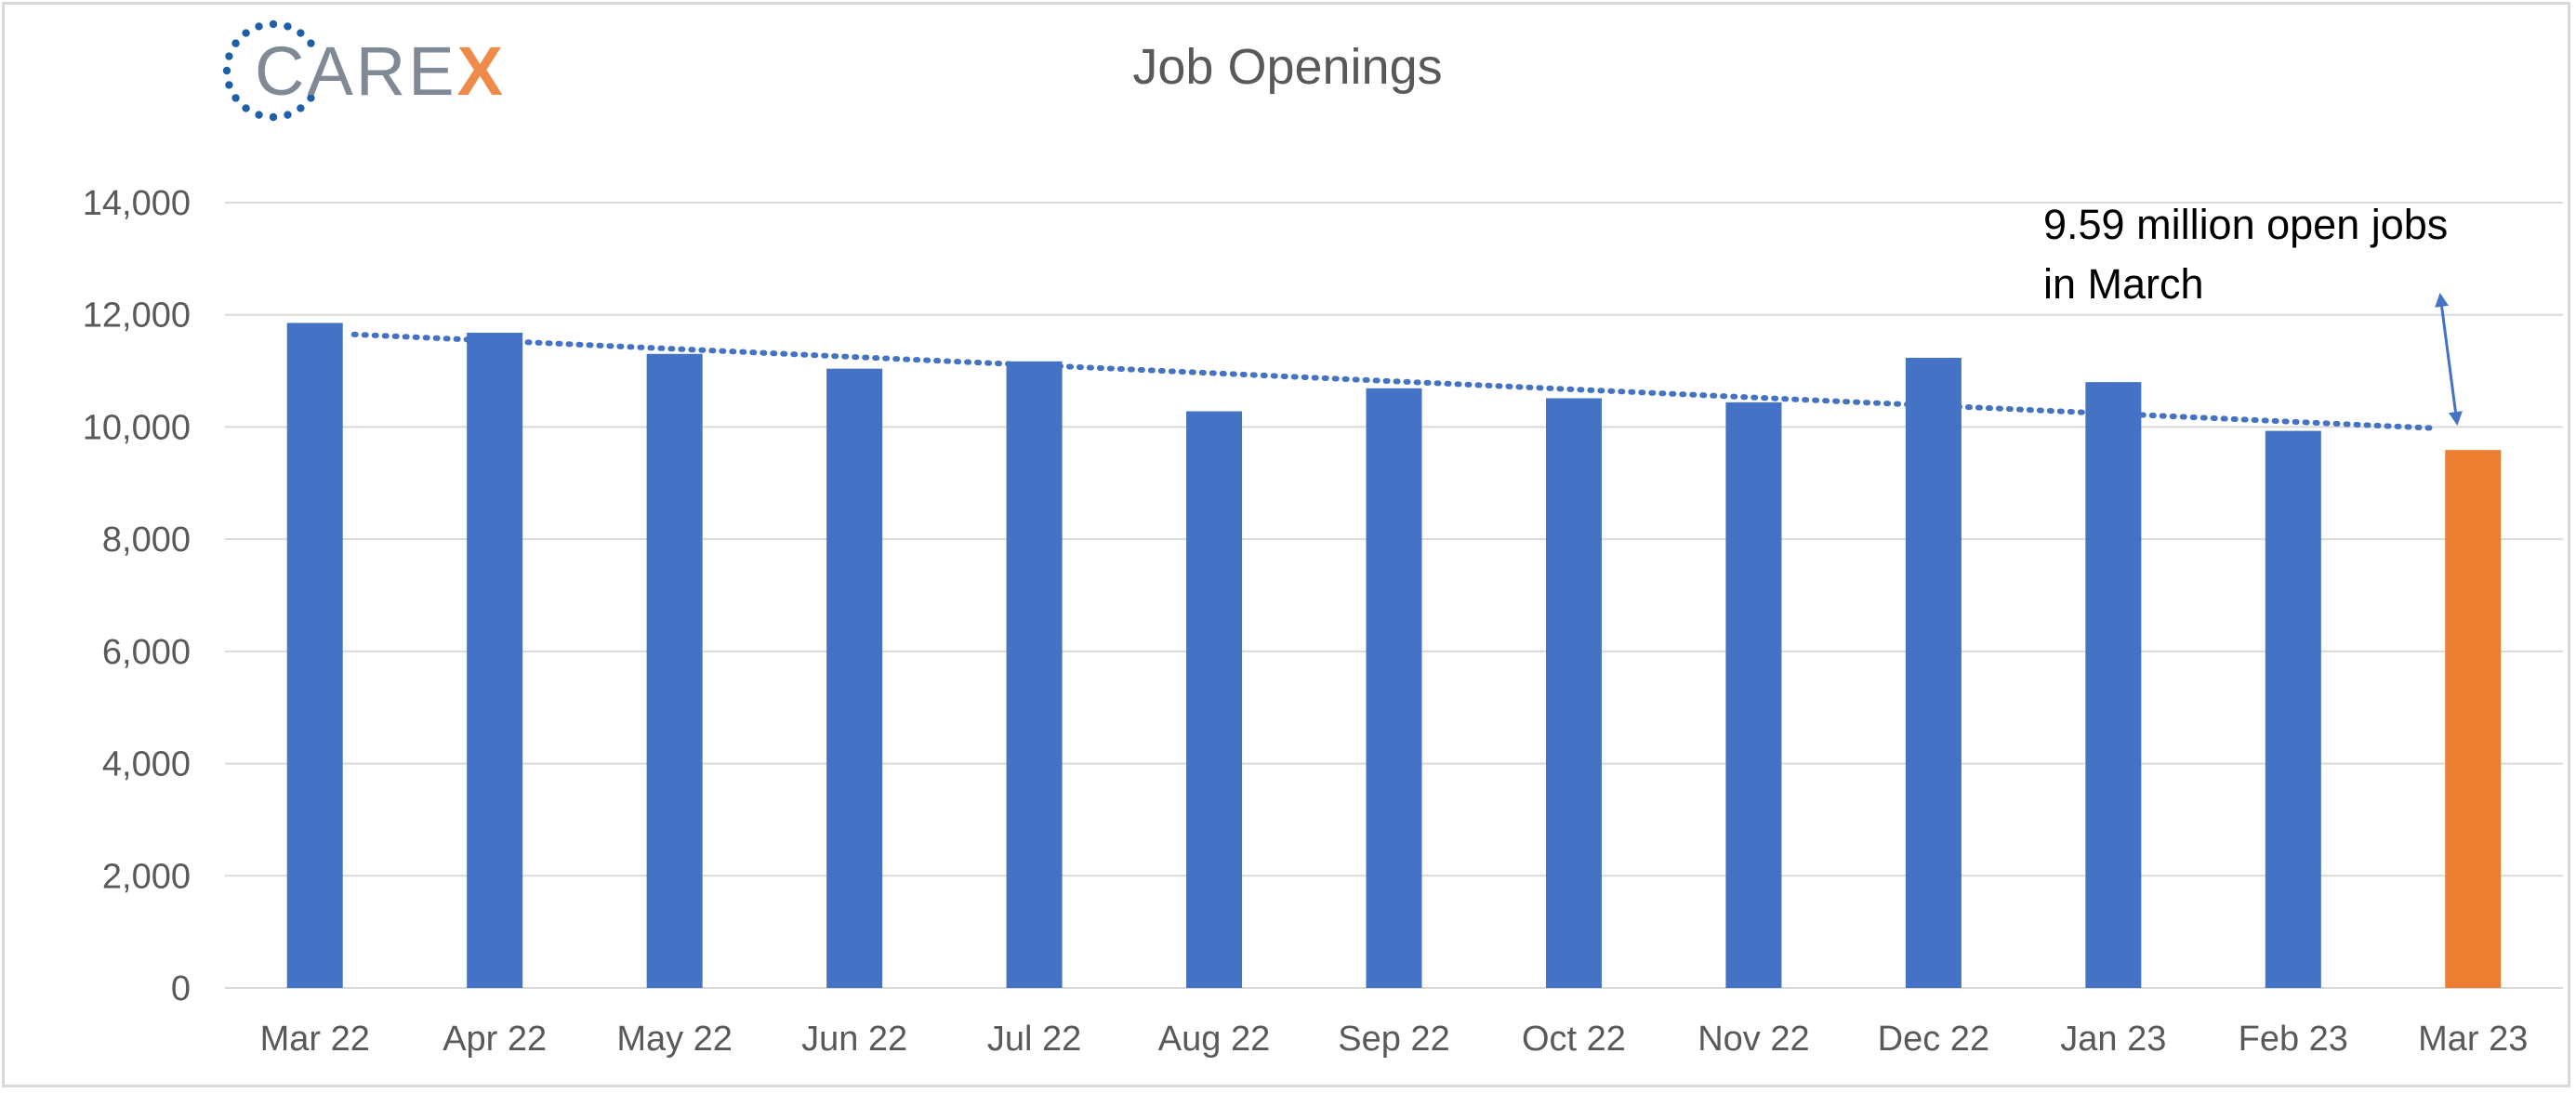 The image size is (2576, 1093). What do you see at coordinates (137, 596) in the screenshot?
I see `y-axis-ticks: 0 2,000 4,000 6,000 8,000 10,000 12,000 14,000` at bounding box center [137, 596].